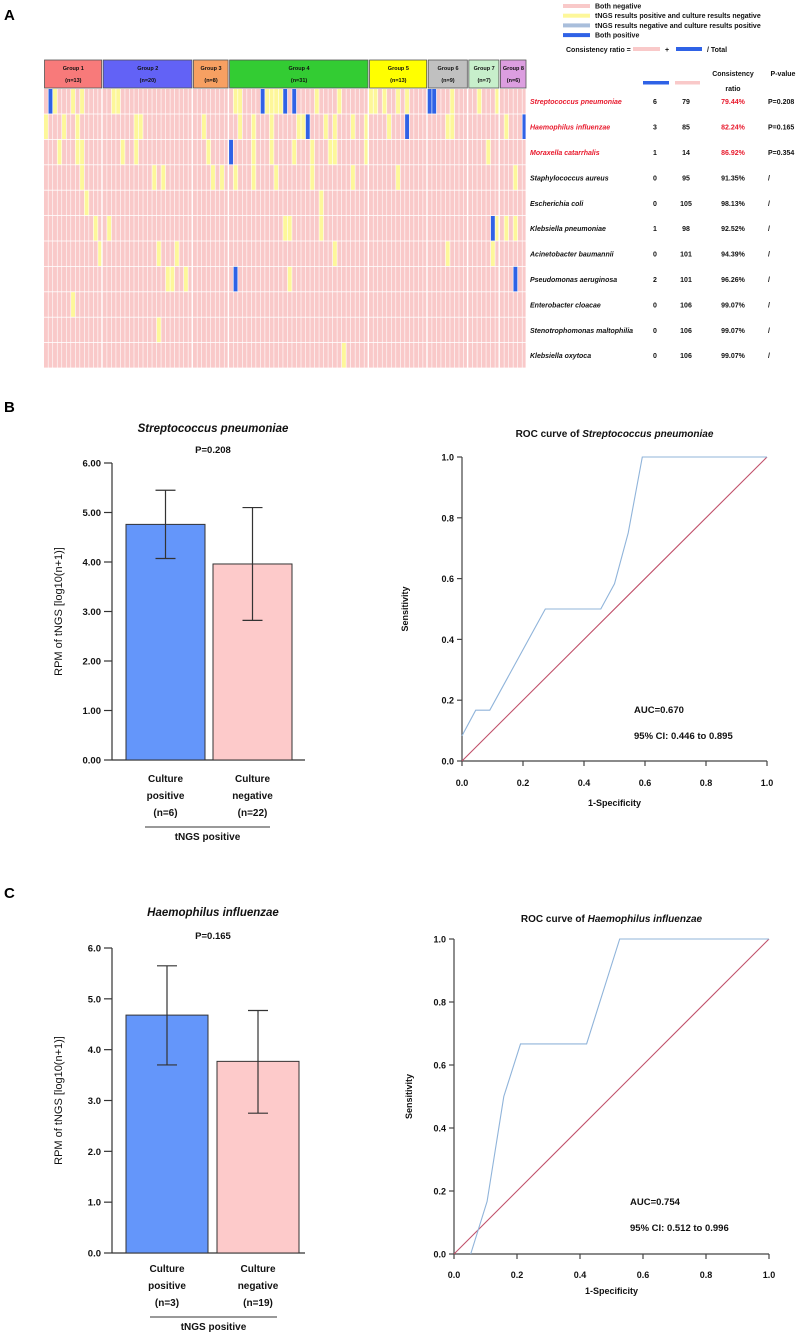  Describe the element at coordinates (614, 596) in the screenshot. I see `roc-curve-line` at that location.